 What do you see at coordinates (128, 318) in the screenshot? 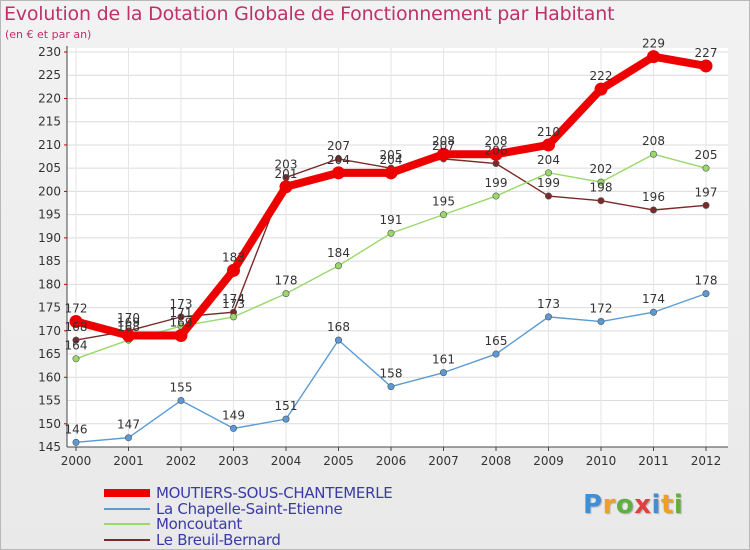
I see `data-label: 170` at bounding box center [128, 318].